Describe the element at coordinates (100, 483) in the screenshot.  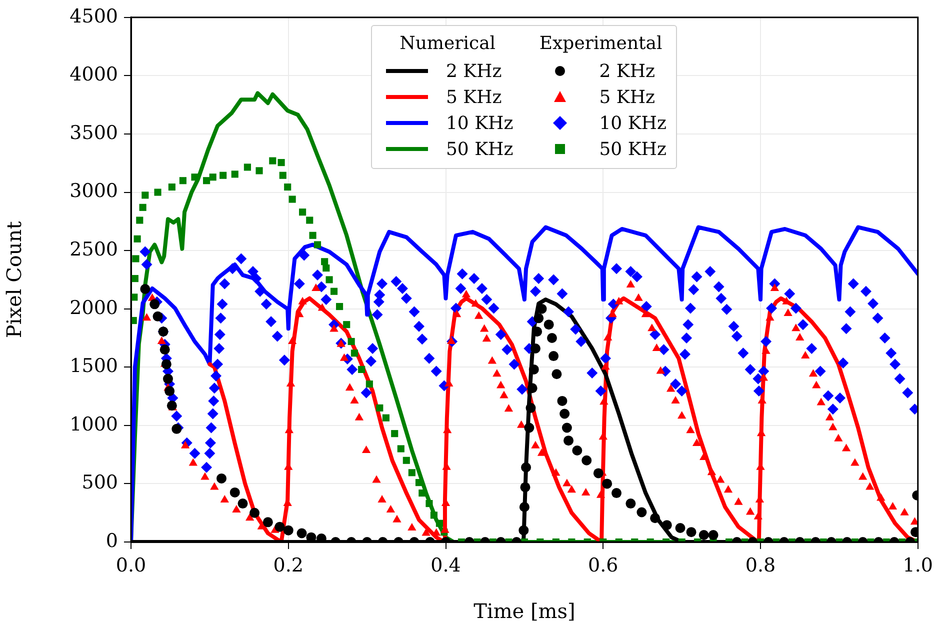
I see `y-tick-label: 500` at that location.